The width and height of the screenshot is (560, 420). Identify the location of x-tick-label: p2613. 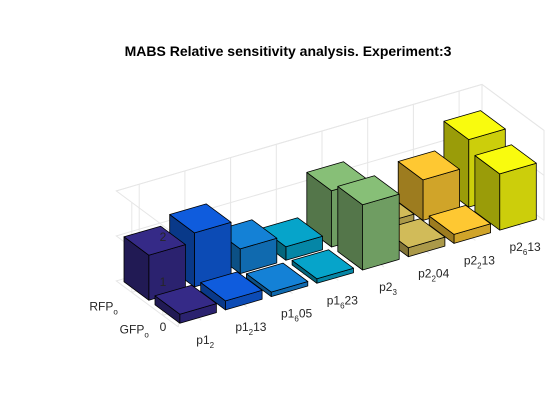
(525, 248).